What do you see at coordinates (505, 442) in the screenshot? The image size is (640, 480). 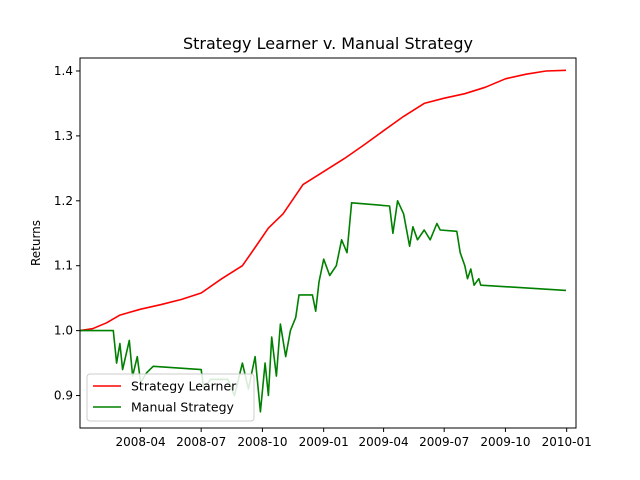 I see `x-tick-label: 2009-10` at bounding box center [505, 442].